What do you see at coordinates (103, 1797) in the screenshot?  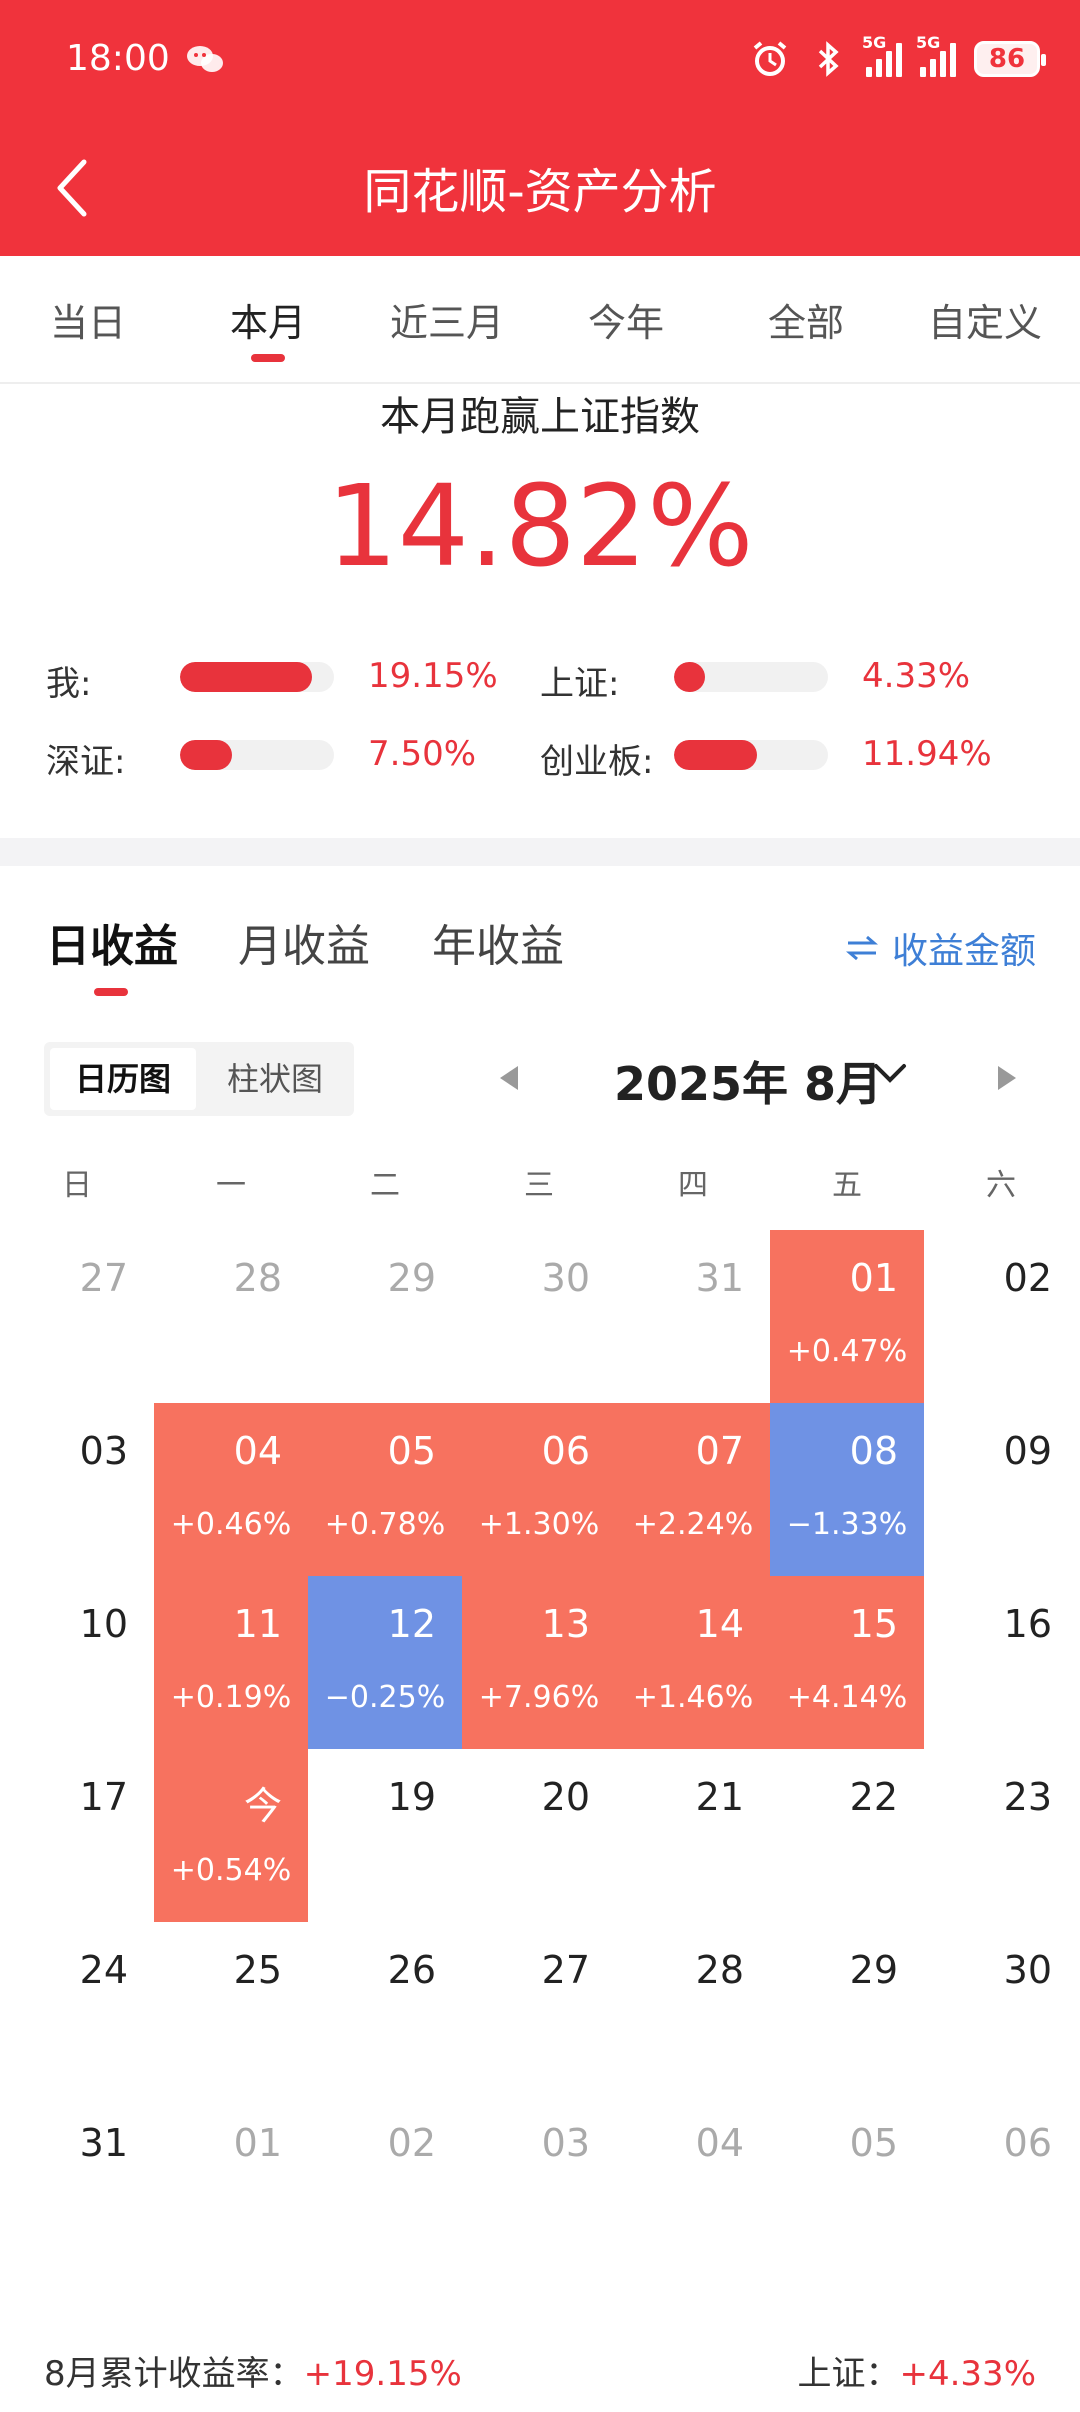 I see `calendar-day-number: 17` at bounding box center [103, 1797].